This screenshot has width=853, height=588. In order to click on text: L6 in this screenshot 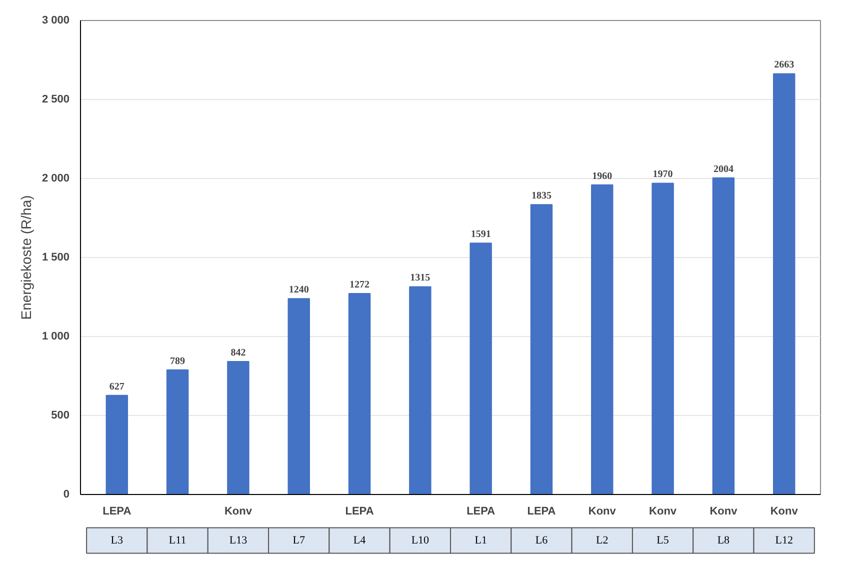, I will do `click(541, 540)`.